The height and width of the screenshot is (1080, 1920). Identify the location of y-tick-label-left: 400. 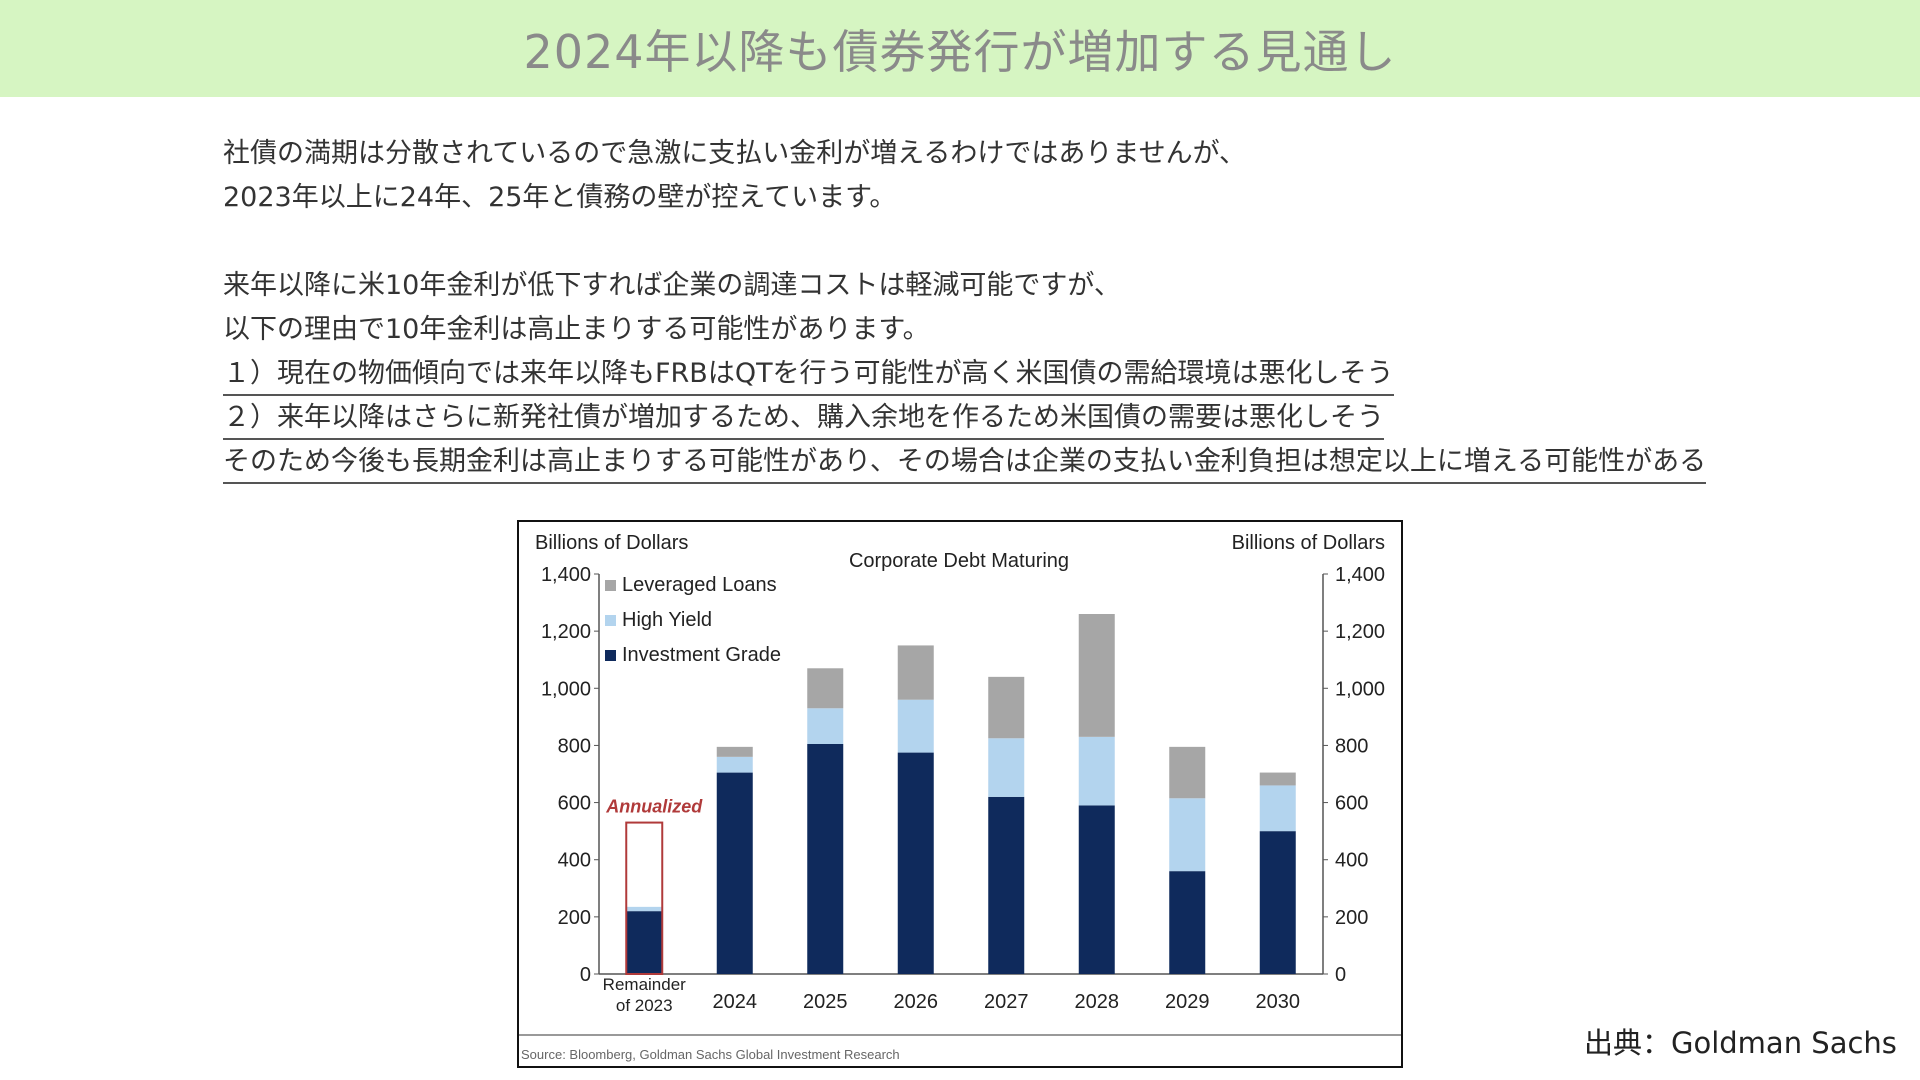
(574, 861).